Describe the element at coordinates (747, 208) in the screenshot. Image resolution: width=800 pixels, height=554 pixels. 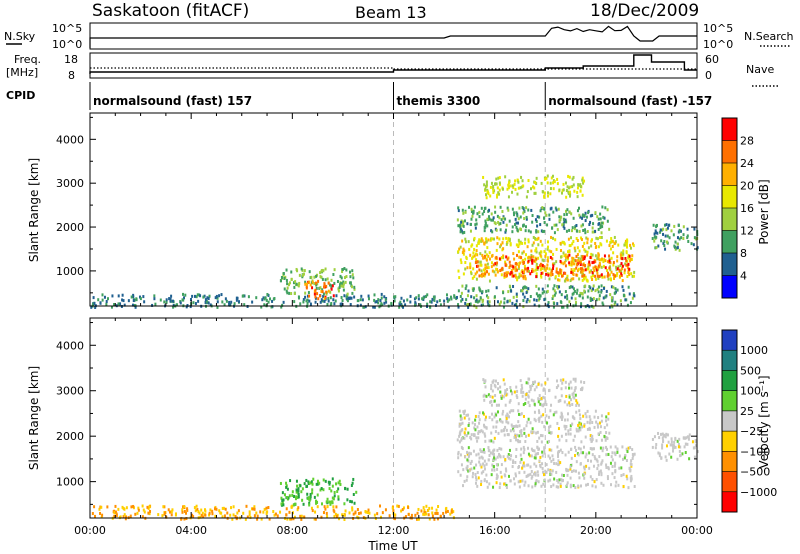
I see `power-colorbar-tick-label: 16` at that location.